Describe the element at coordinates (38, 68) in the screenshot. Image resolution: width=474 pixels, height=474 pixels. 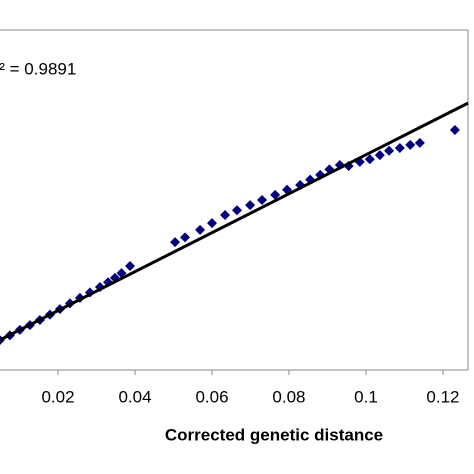
I see `r-squared-annotation: R² = 0.9891` at that location.